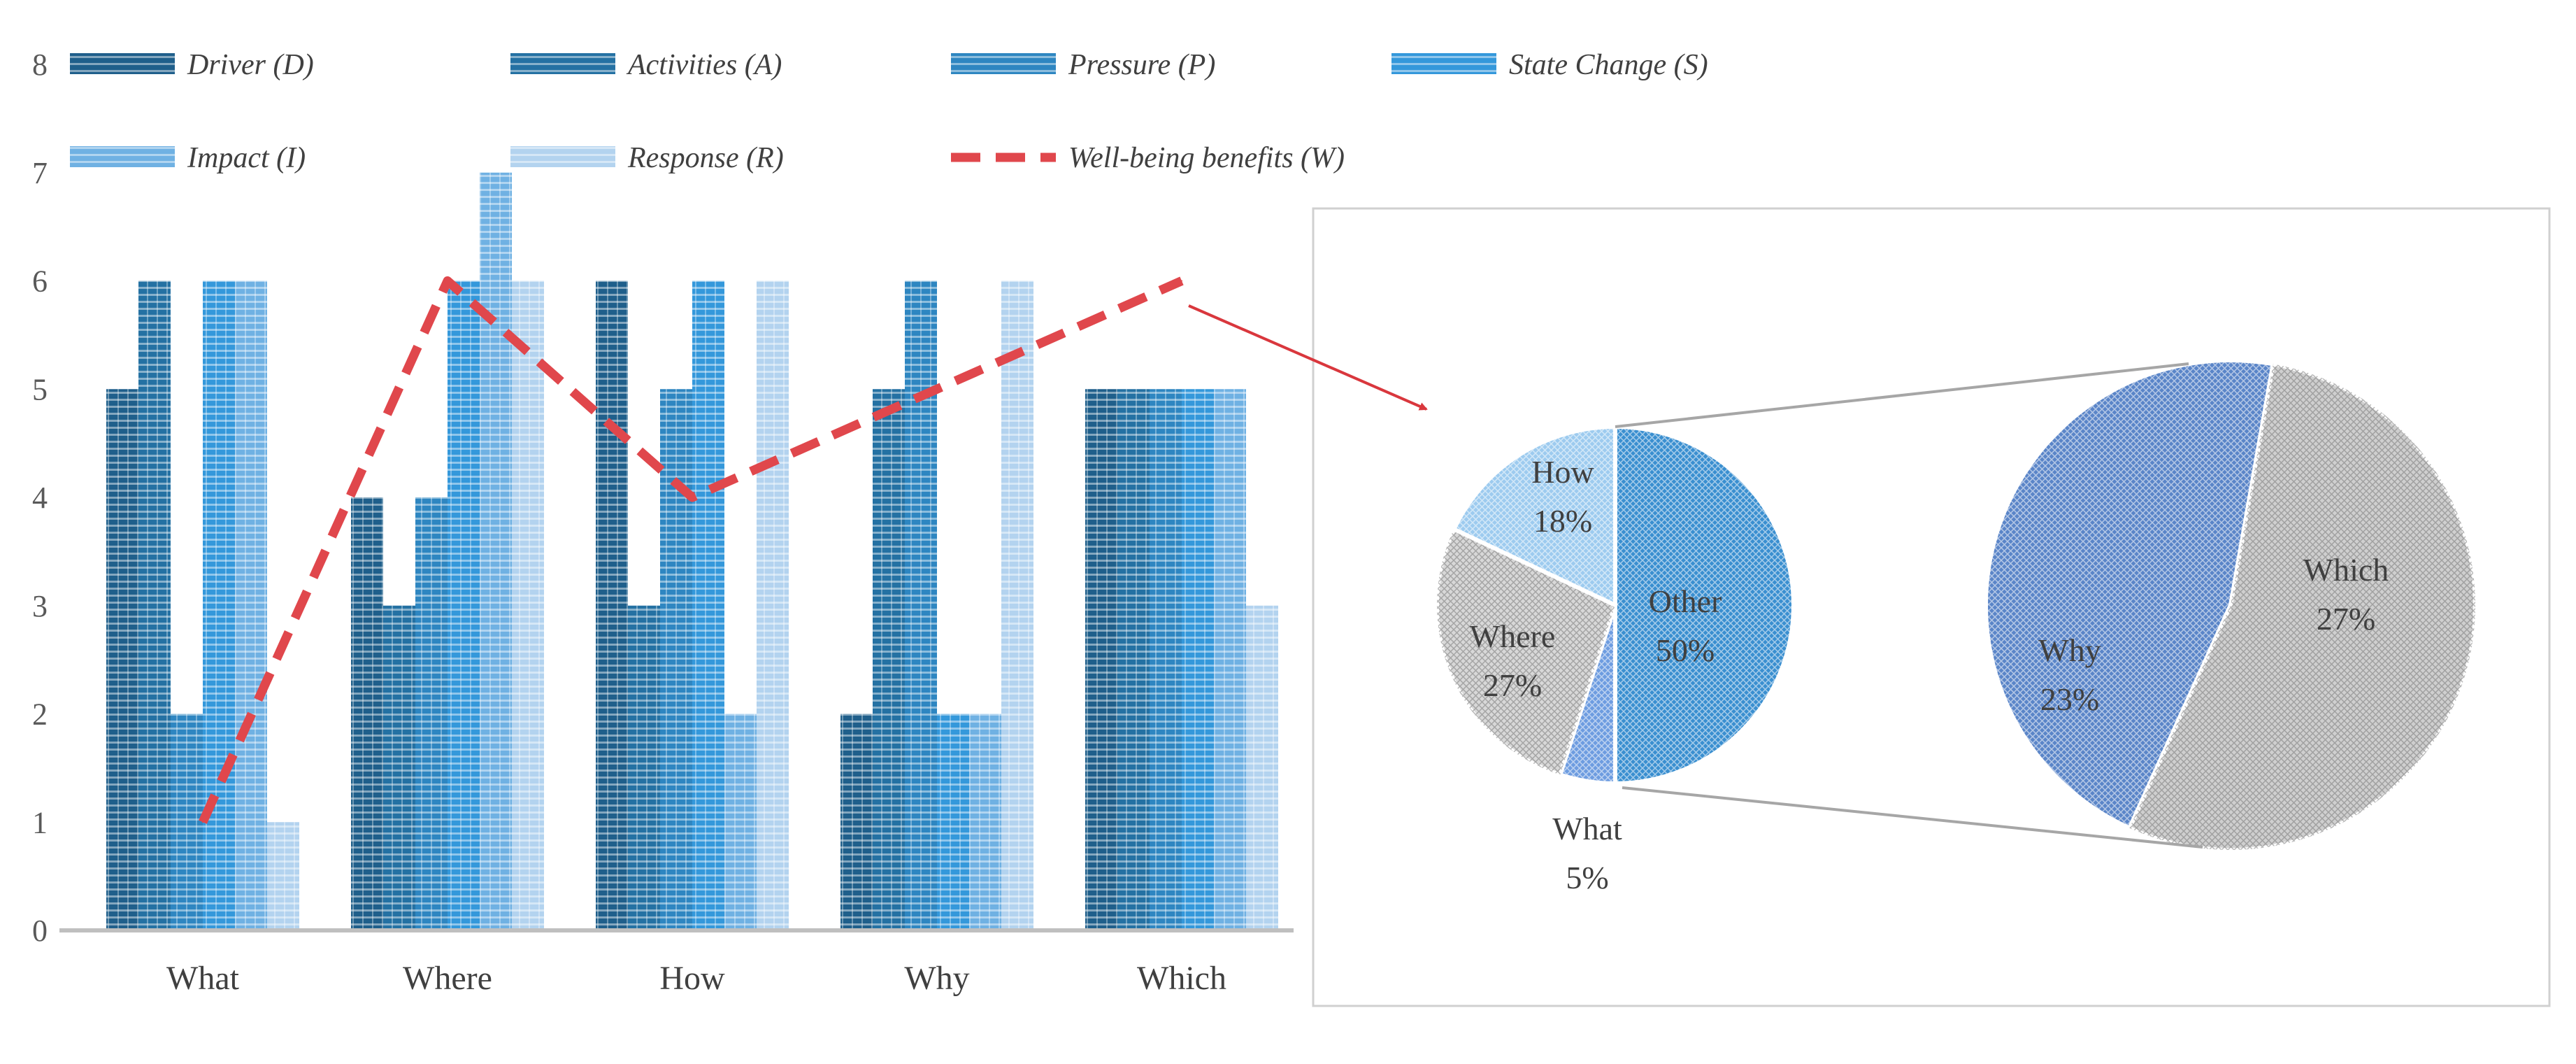  Describe the element at coordinates (40, 714) in the screenshot. I see `y-tick-label: 2` at that location.